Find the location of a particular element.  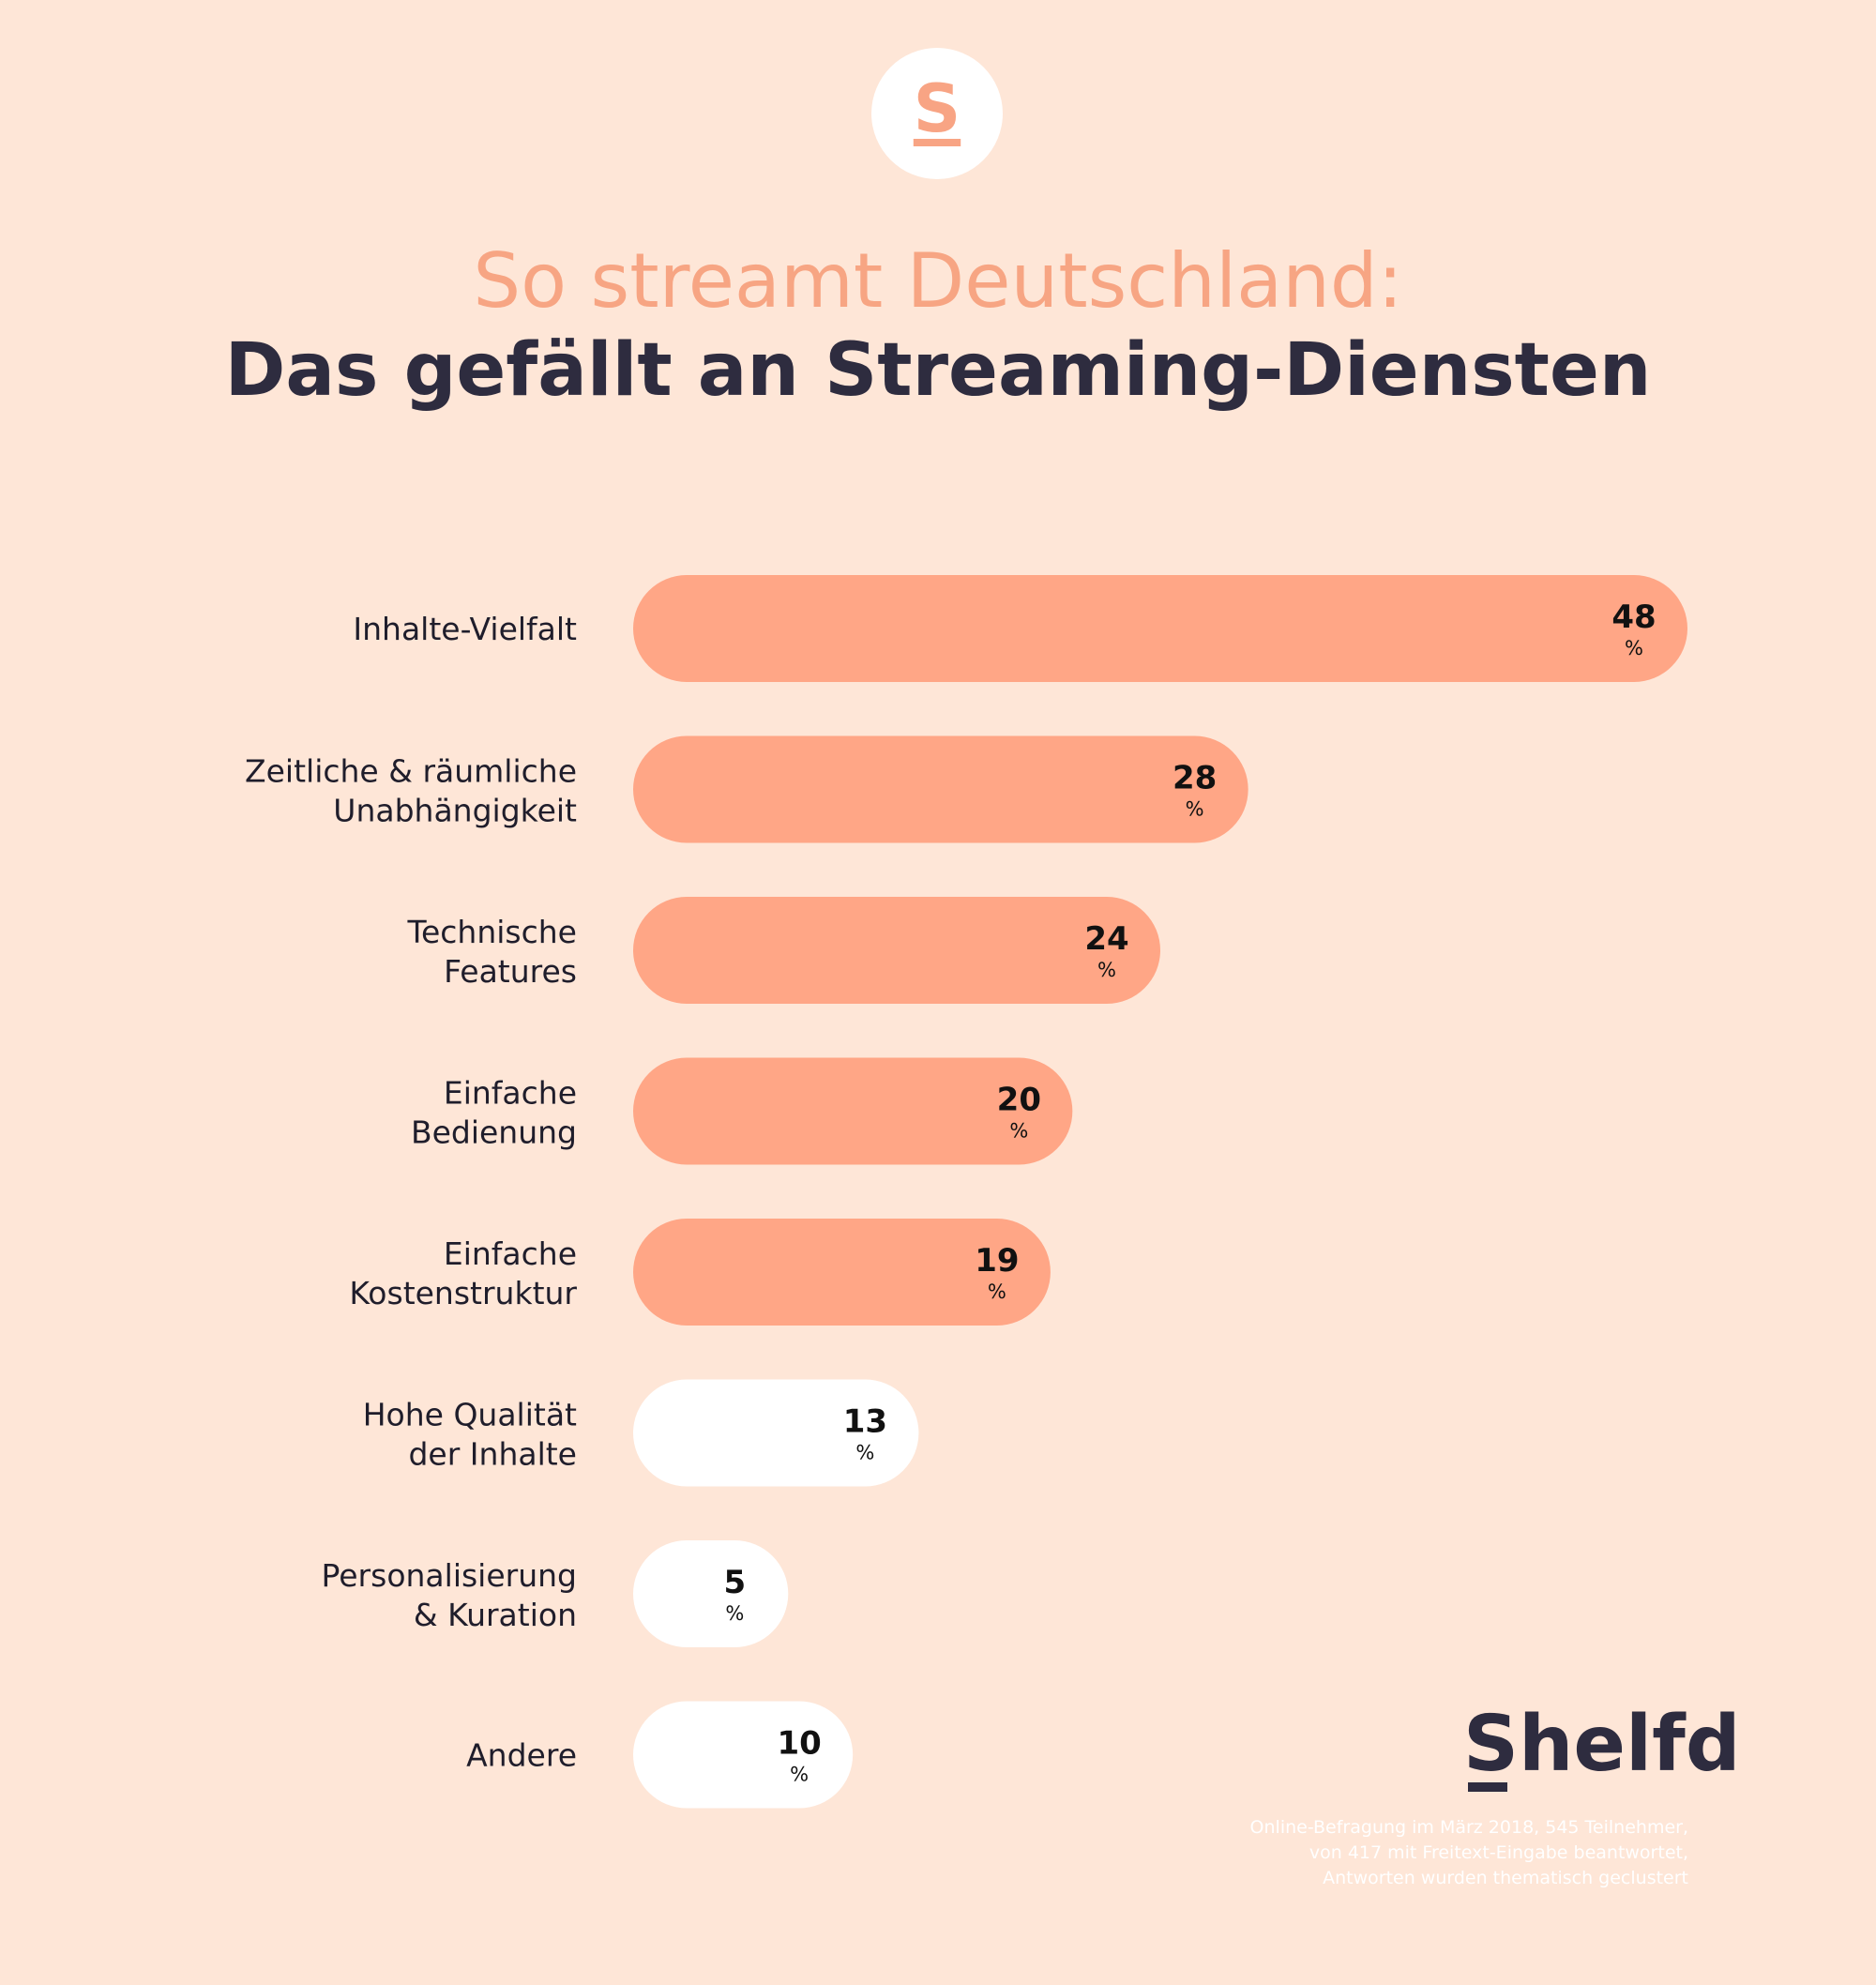

category-label: Inhalte-Vielfalt is located at coordinates (465, 629).